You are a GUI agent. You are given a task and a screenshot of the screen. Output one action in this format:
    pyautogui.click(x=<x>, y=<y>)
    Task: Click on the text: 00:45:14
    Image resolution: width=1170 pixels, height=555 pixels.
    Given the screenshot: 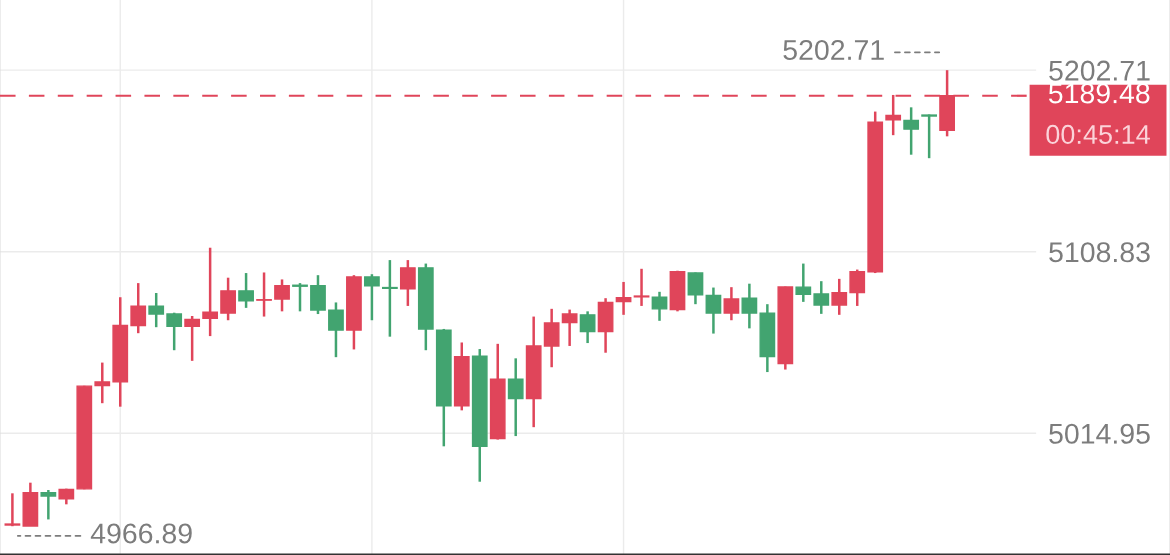 What is the action you would take?
    pyautogui.click(x=1098, y=134)
    